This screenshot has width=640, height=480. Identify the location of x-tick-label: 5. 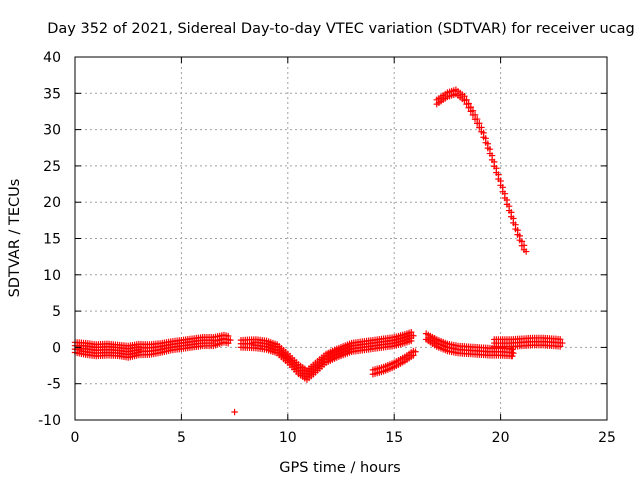
(181, 438).